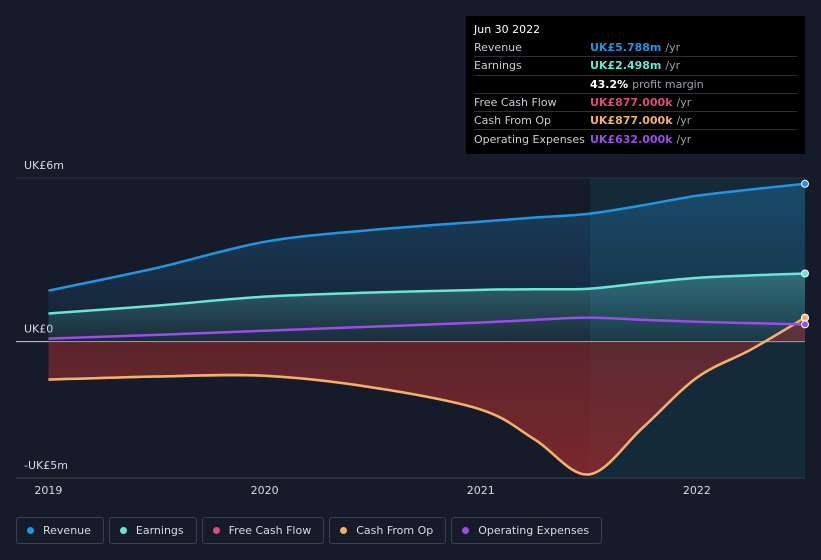 The height and width of the screenshot is (560, 821). What do you see at coordinates (529, 139) in the screenshot?
I see `tooltip-label: Operating Expenses` at bounding box center [529, 139].